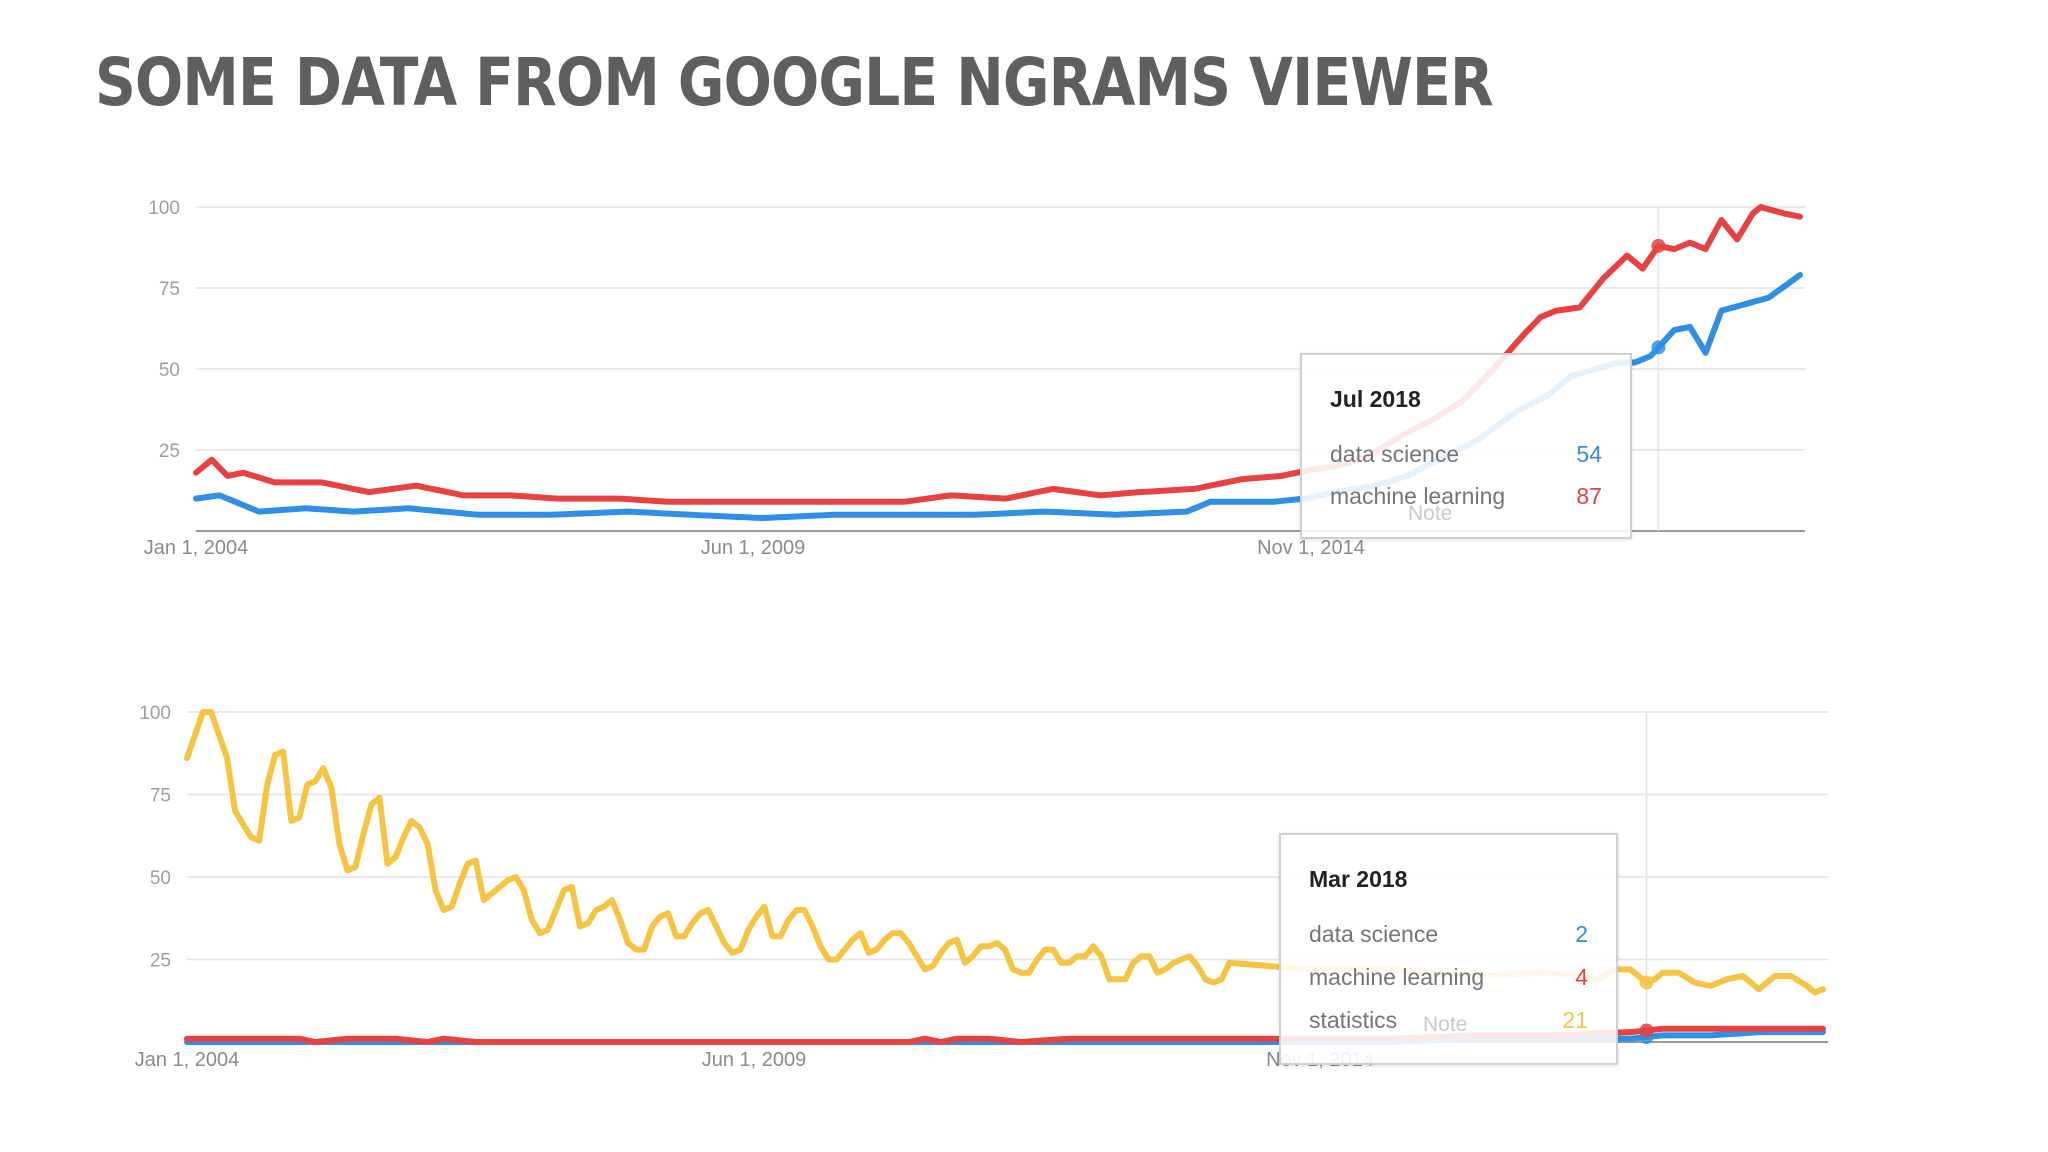 This screenshot has width=2048, height=1152. Describe the element at coordinates (1581, 934) in the screenshot. I see `tooltip-series-value: 2` at that location.